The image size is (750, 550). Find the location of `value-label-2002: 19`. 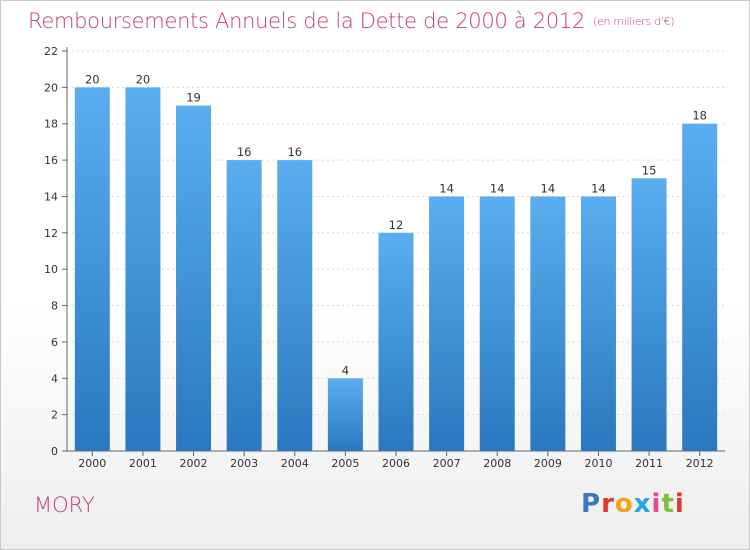

value-label-2002: 19 is located at coordinates (193, 98).